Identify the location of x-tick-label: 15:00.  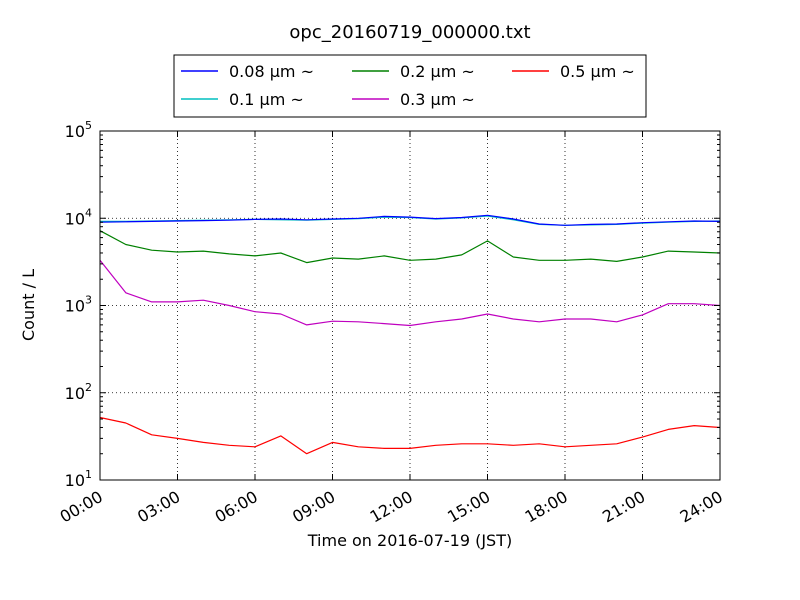
(468, 507).